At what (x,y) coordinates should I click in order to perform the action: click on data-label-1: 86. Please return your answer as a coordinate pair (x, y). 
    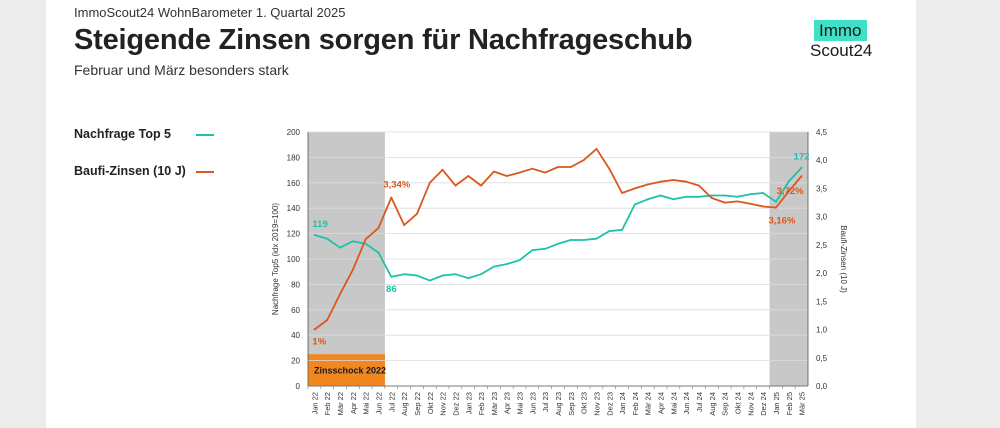
    Looking at the image, I should click on (391, 289).